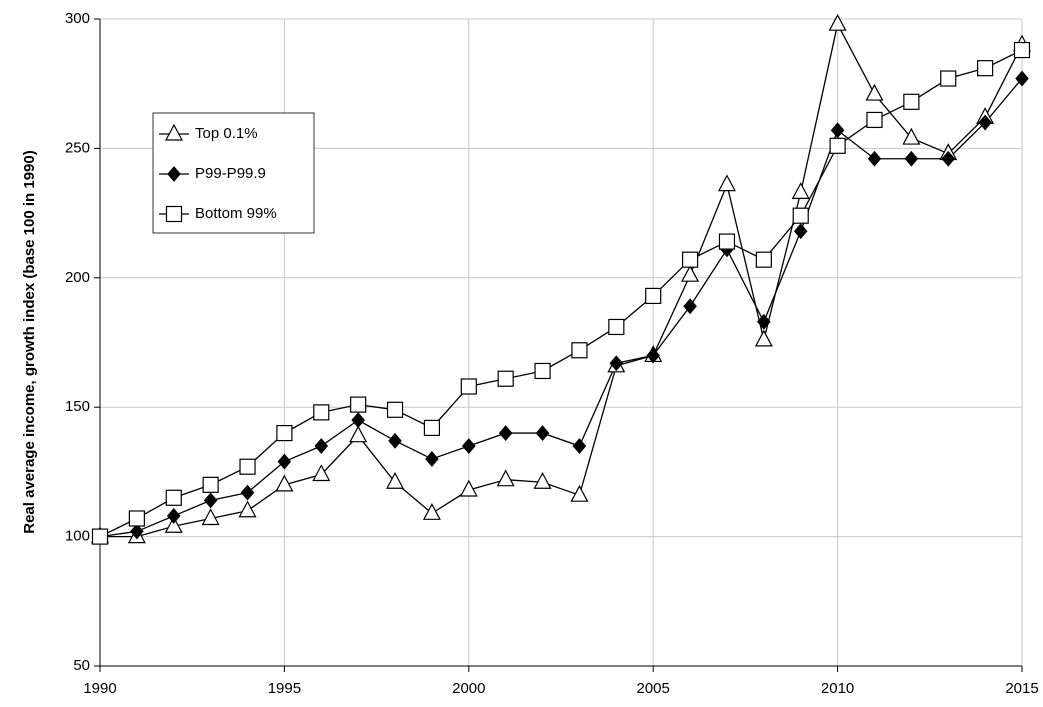 The image size is (1043, 707). What do you see at coordinates (468, 688) in the screenshot?
I see `x-tick-label: 2000` at bounding box center [468, 688].